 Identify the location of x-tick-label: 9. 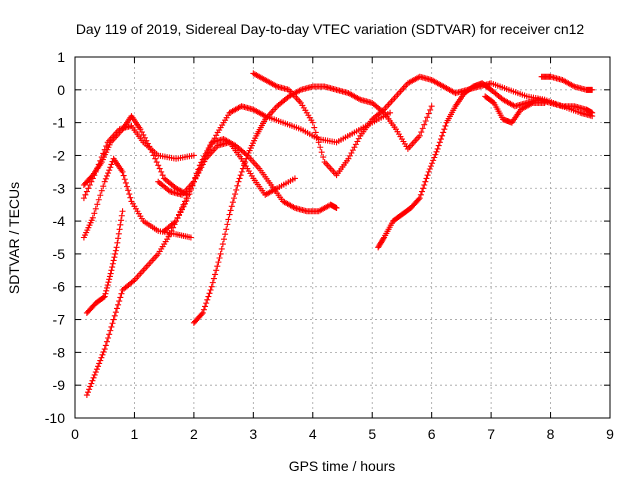
(610, 434).